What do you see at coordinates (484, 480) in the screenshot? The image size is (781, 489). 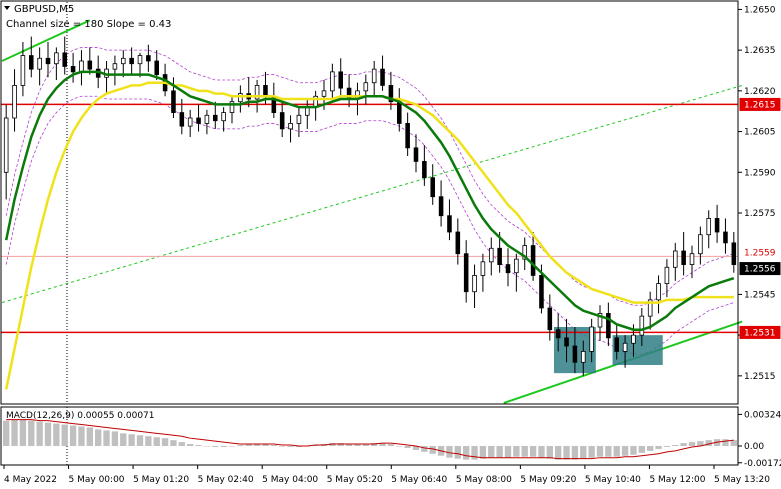 I see `time-tick-label: 5 May 08:00` at bounding box center [484, 480].